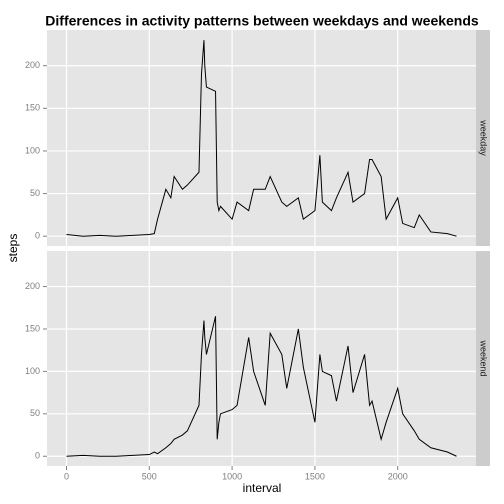 This screenshot has width=504, height=504. I want to click on strip-label: weekday, so click(484, 137).